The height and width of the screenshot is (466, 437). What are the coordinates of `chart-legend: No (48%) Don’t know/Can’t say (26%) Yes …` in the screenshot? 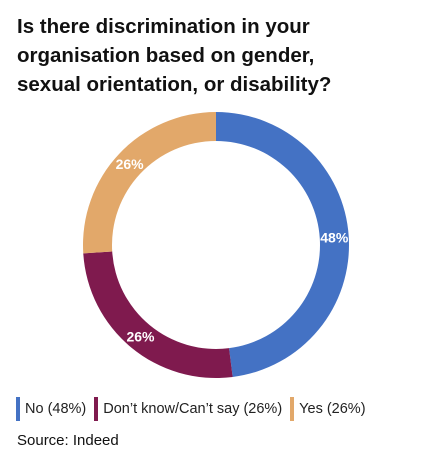 It's located at (195, 409).